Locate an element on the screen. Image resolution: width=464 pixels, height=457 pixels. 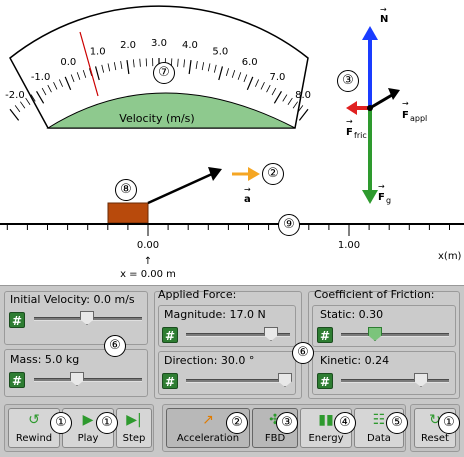
callout-8: ⑧ is located at coordinates (126, 190).